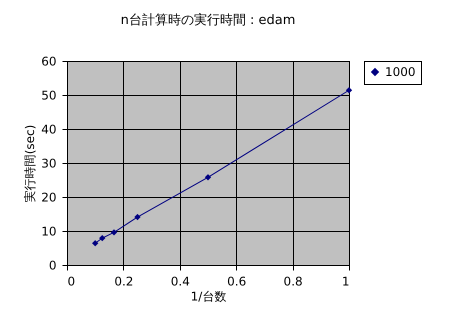  I want to click on y-tick-label: 40, so click(48, 129).